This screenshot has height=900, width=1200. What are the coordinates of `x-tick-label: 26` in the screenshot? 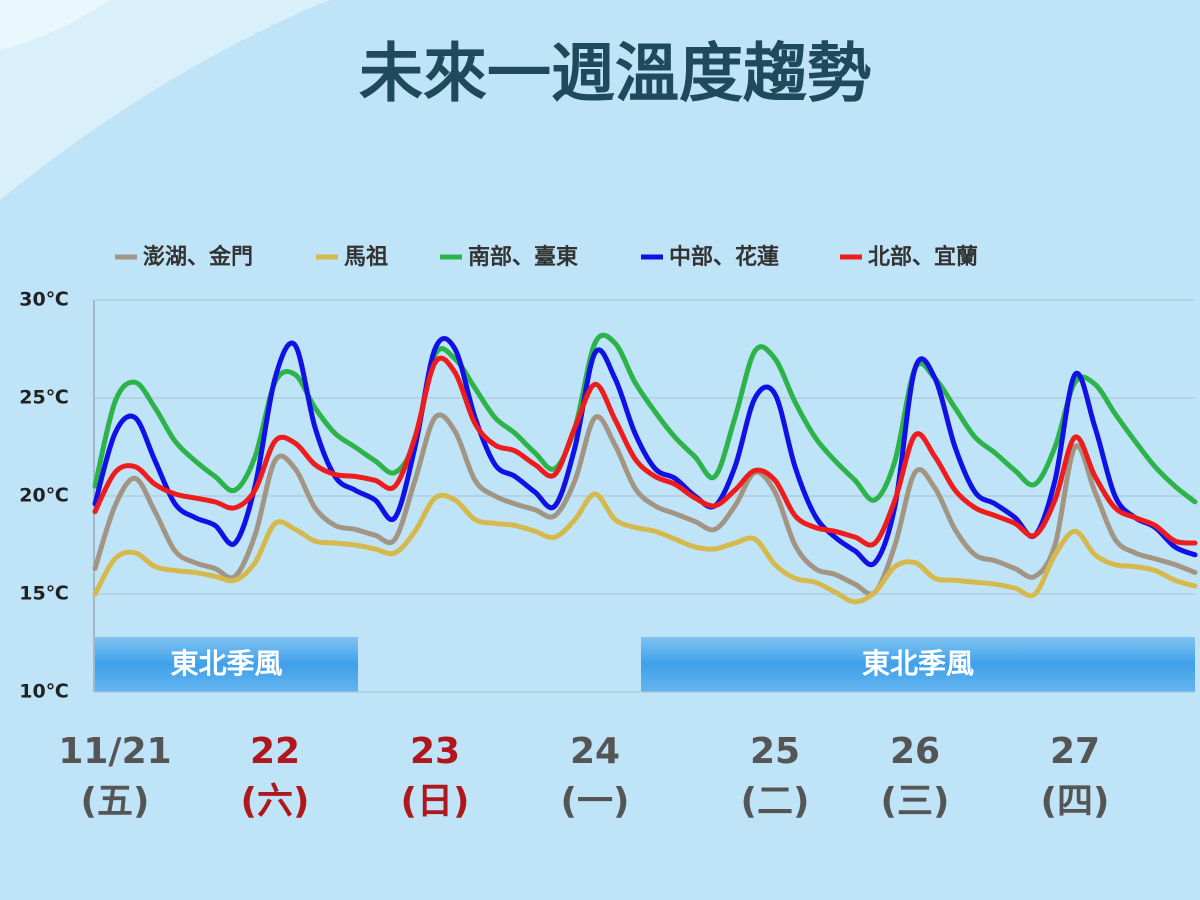 It's located at (915, 751).